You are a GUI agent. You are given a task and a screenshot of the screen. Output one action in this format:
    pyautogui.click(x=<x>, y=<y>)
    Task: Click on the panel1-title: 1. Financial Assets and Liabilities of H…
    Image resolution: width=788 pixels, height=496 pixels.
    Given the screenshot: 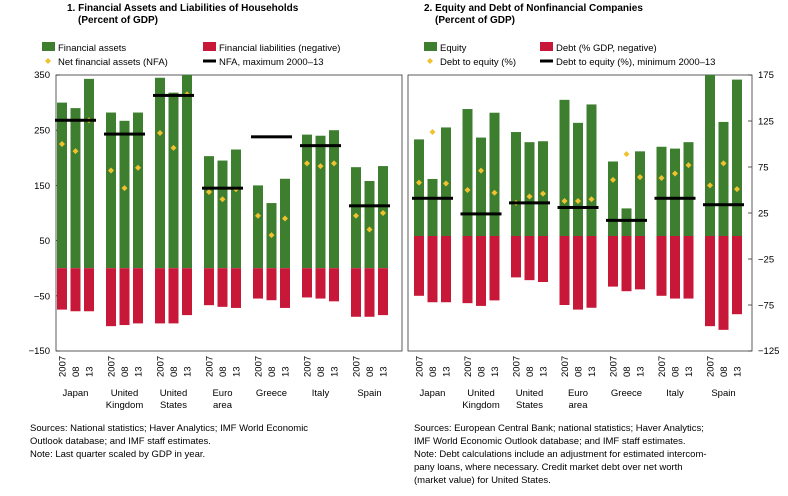 What is the action you would take?
    pyautogui.click(x=183, y=8)
    